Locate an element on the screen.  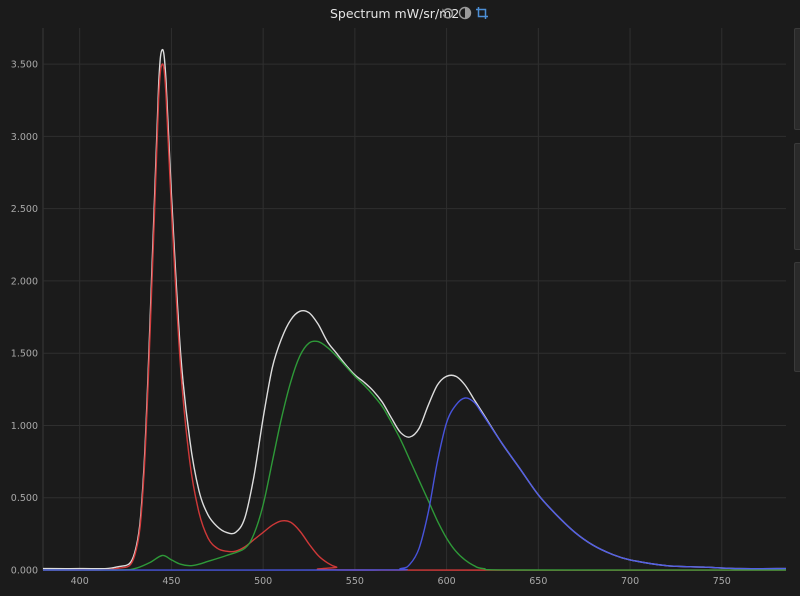
chart-header: Spectrum mW/sr/m2 is located at coordinates (400, 14).